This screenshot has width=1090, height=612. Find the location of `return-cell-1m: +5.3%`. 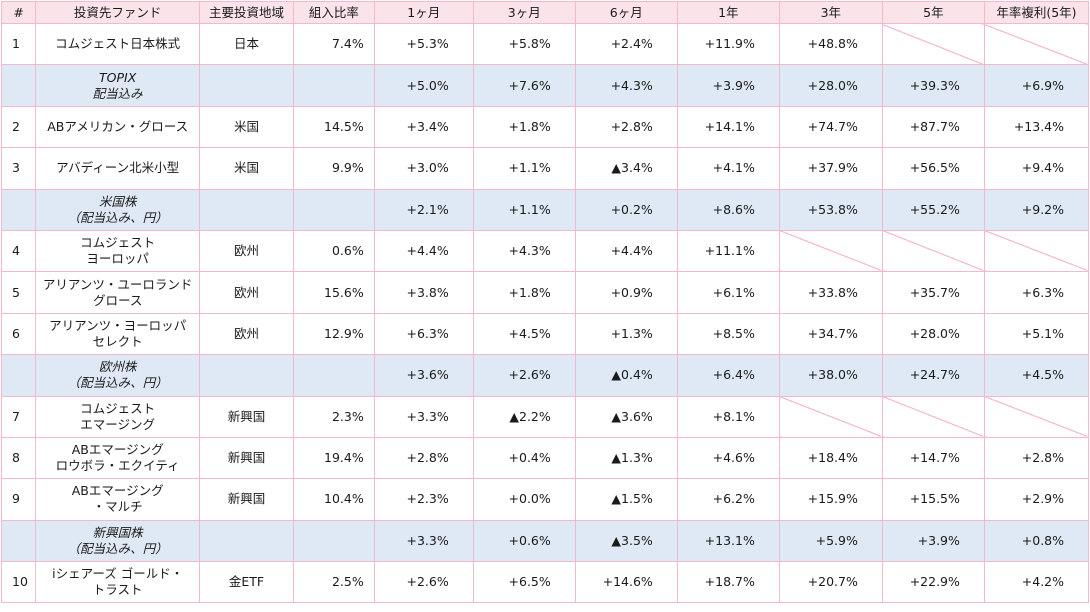

return-cell-1m: +5.3% is located at coordinates (423, 44).